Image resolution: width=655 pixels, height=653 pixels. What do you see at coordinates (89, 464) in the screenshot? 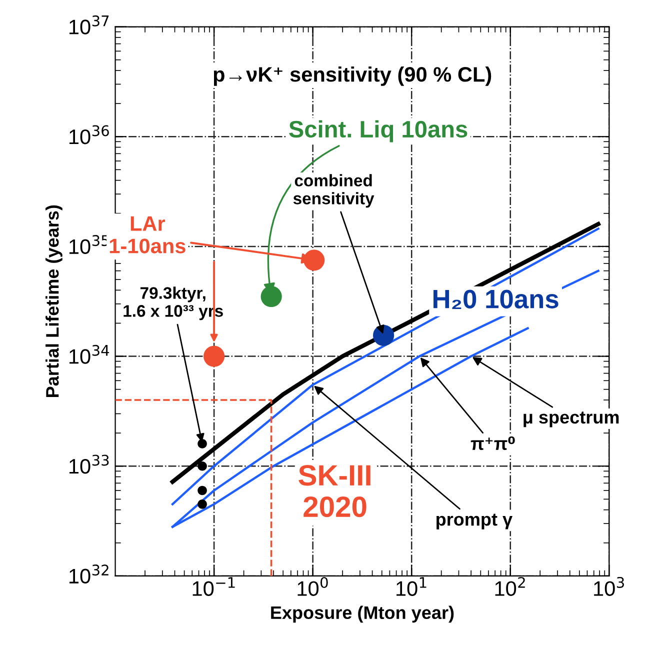
I see `y-tick-label: 10$^{33}$` at bounding box center [89, 464].